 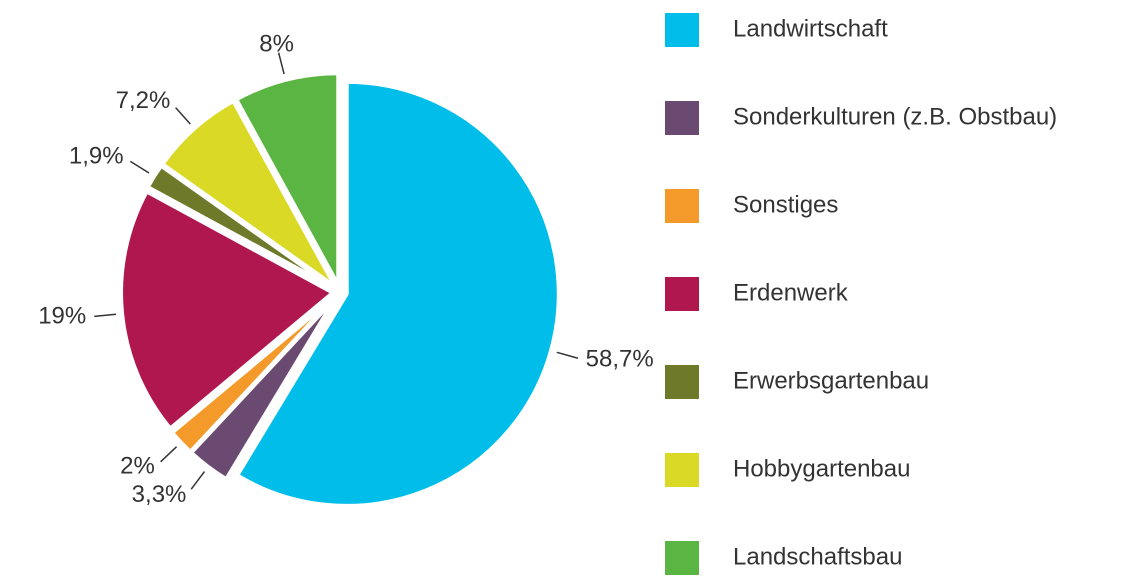 What do you see at coordinates (96, 156) in the screenshot?
I see `data-label: 1,9%` at bounding box center [96, 156].